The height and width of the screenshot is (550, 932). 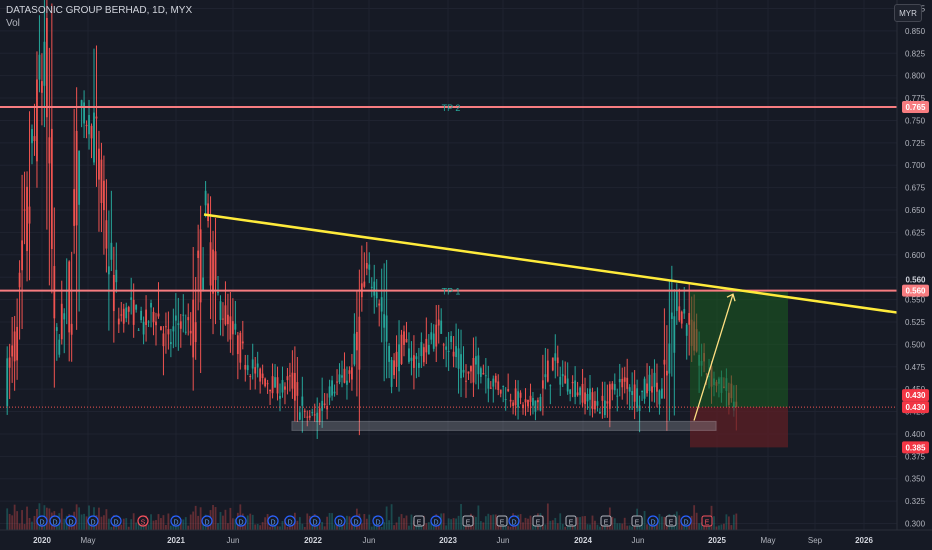 What do you see at coordinates (915, 407) in the screenshot?
I see `price-badge-label: 0.430` at bounding box center [915, 407].